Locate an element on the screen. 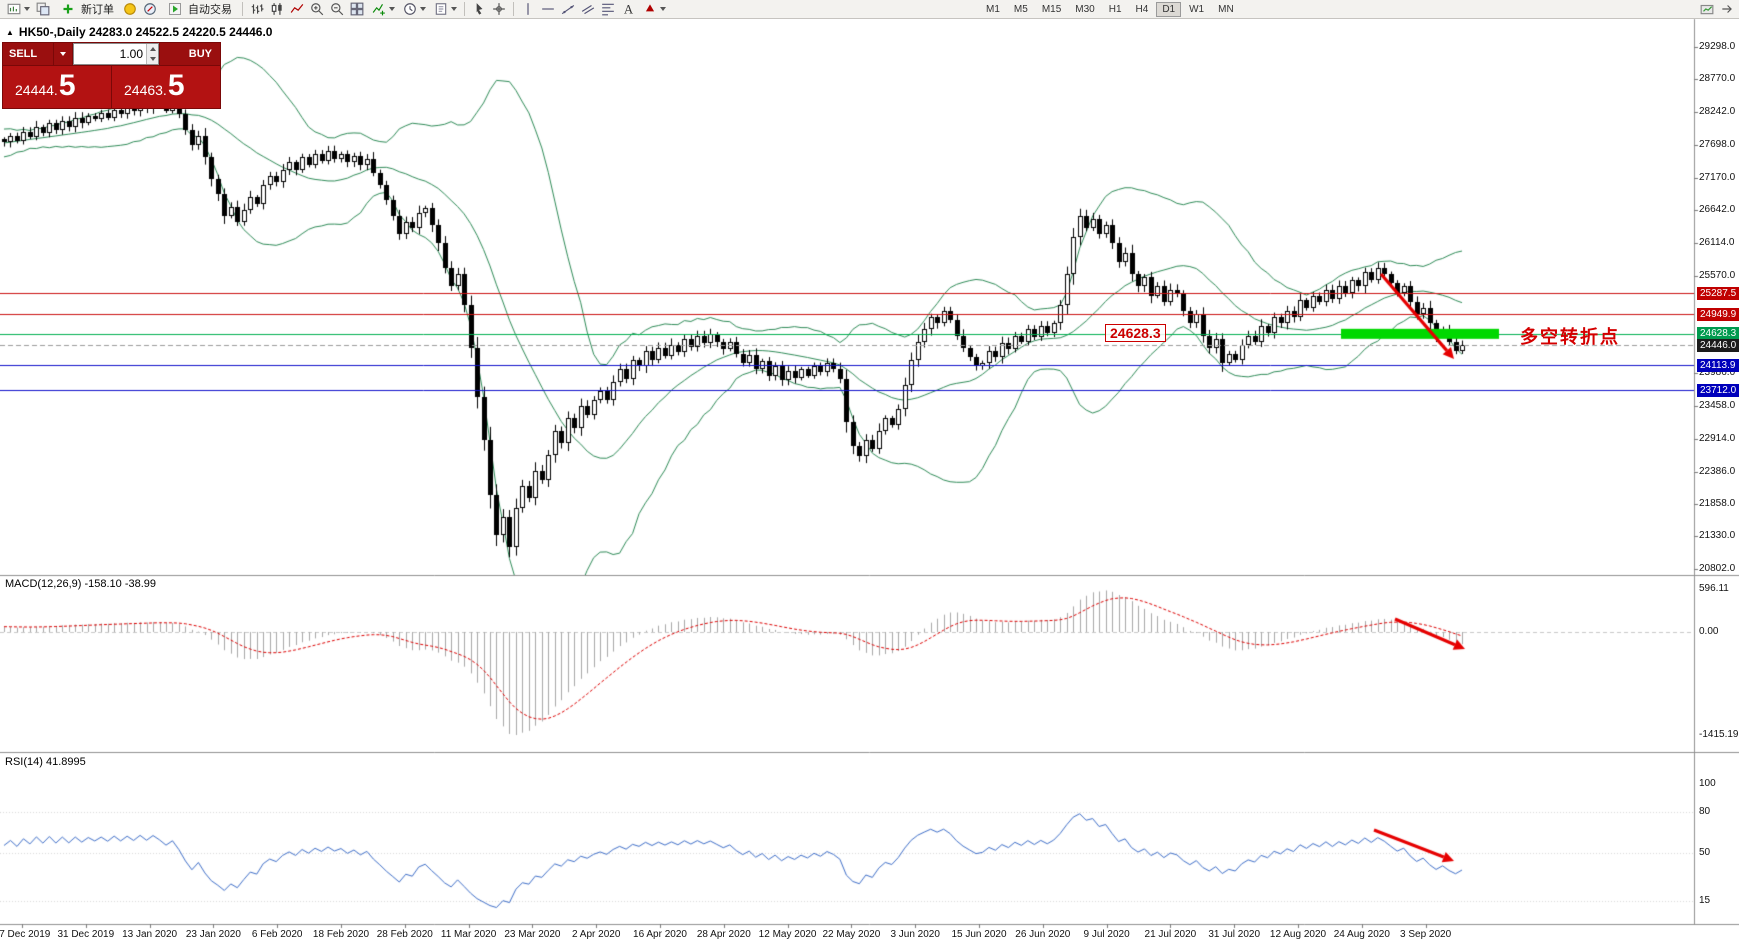 The height and width of the screenshot is (944, 1739). timeframe-button-h1: H1 is located at coordinates (1115, 9).